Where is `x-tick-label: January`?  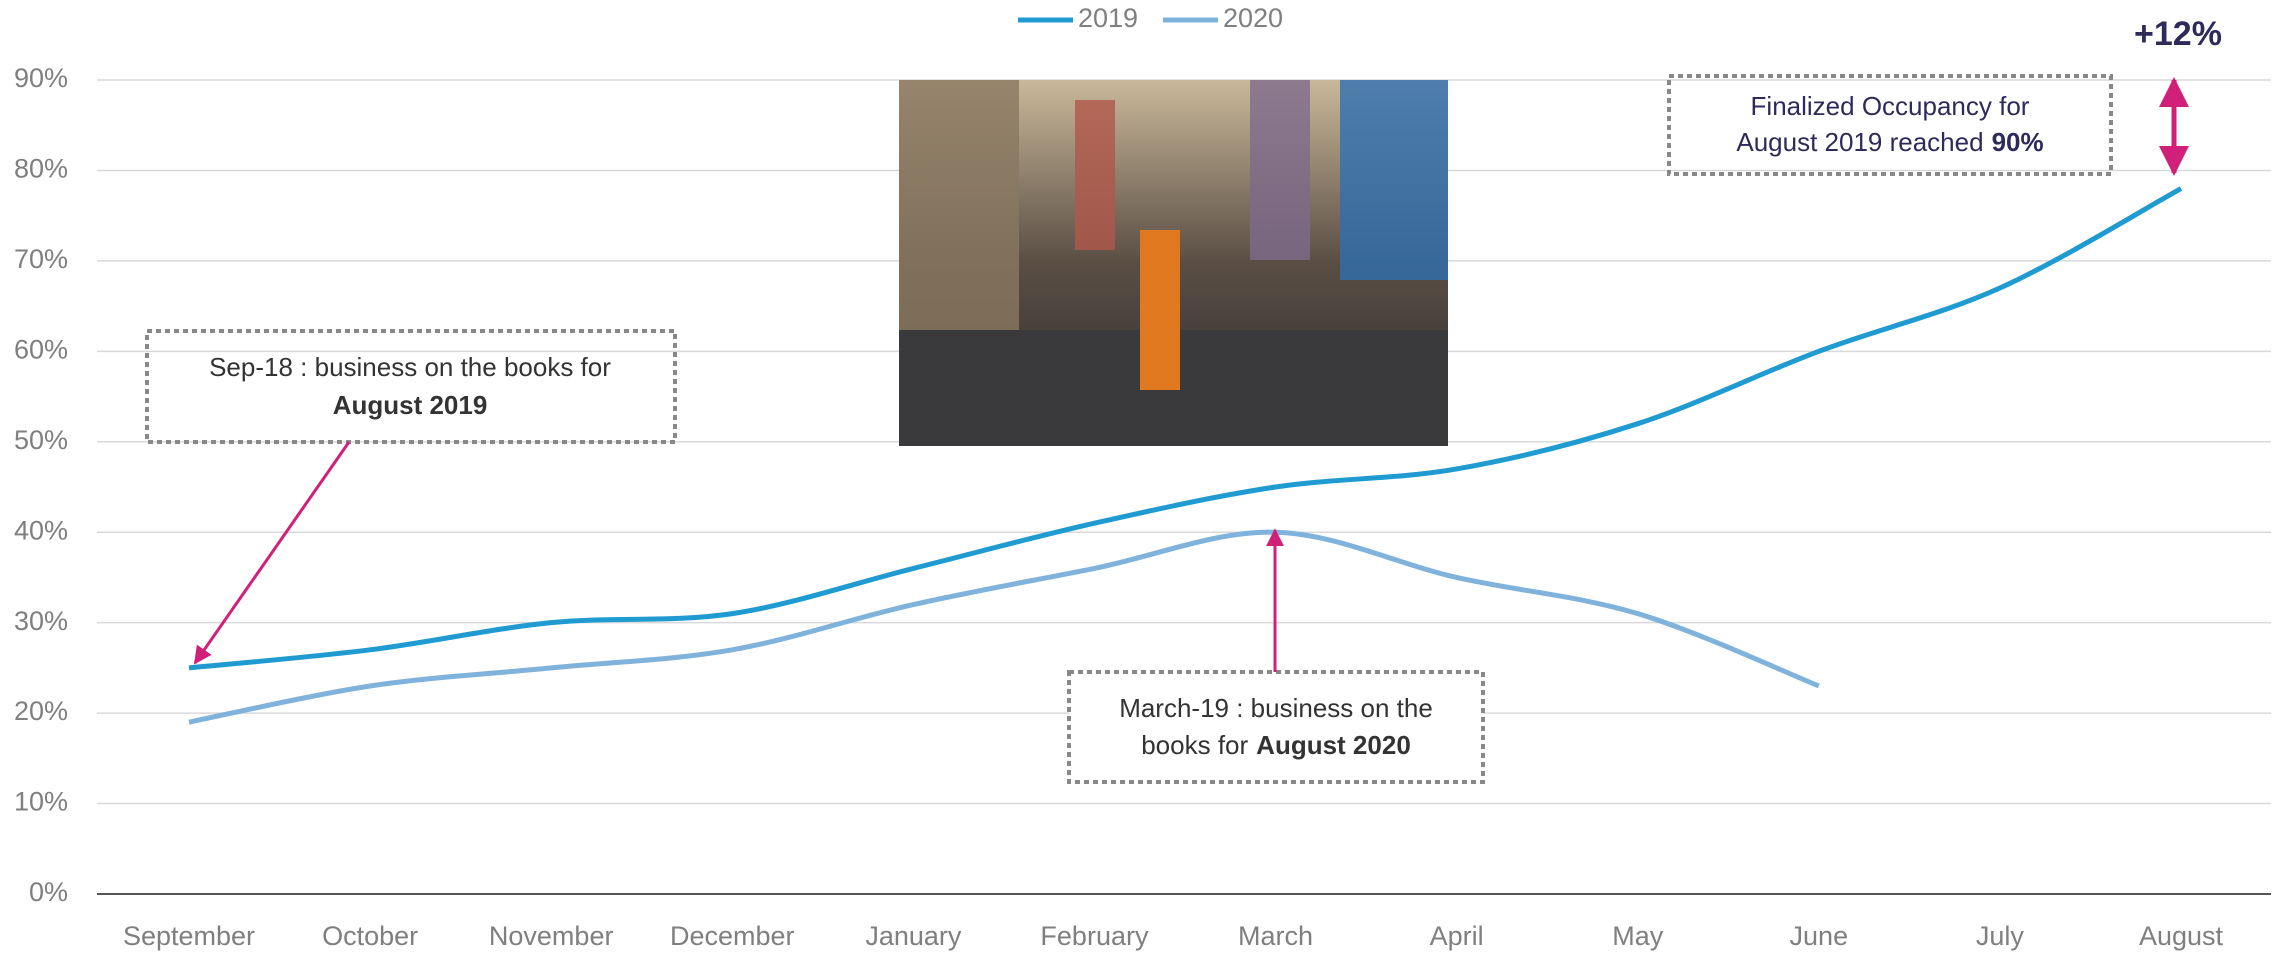
x-tick-label: January is located at coordinates (913, 936).